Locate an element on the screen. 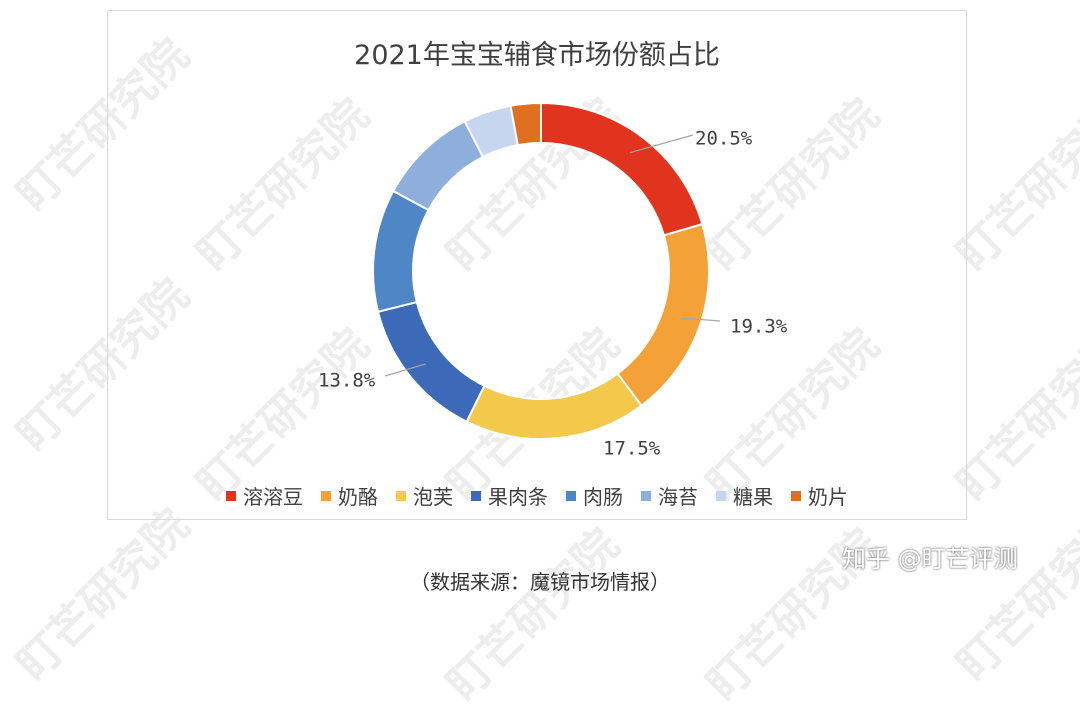 Image resolution: width=1080 pixels, height=712 pixels. source-note: （数据来源：魔镜市场情报） is located at coordinates (540, 582).